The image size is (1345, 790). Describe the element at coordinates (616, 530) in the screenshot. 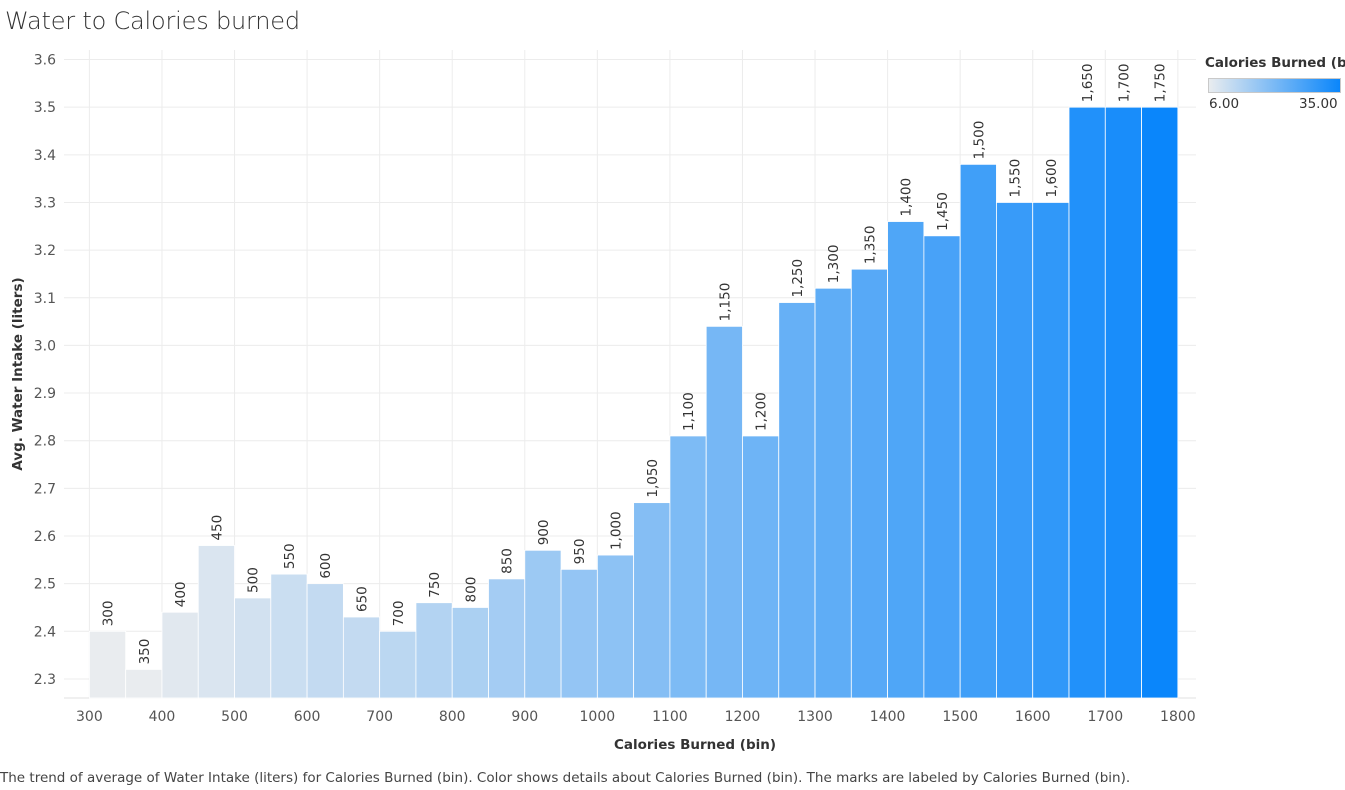

I see `bar-label: 1,000` at that location.